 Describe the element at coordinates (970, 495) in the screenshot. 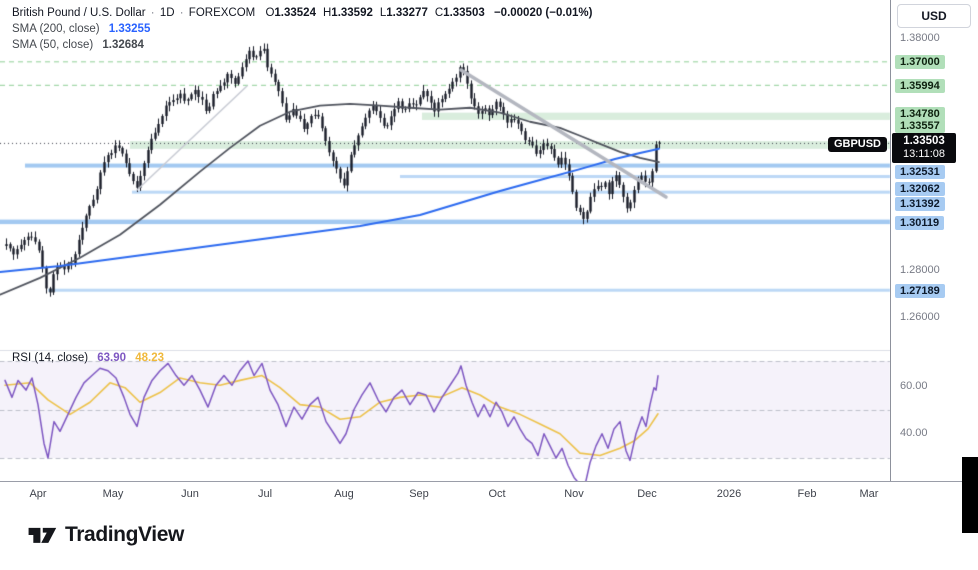

I see `corner-overlay-box` at that location.